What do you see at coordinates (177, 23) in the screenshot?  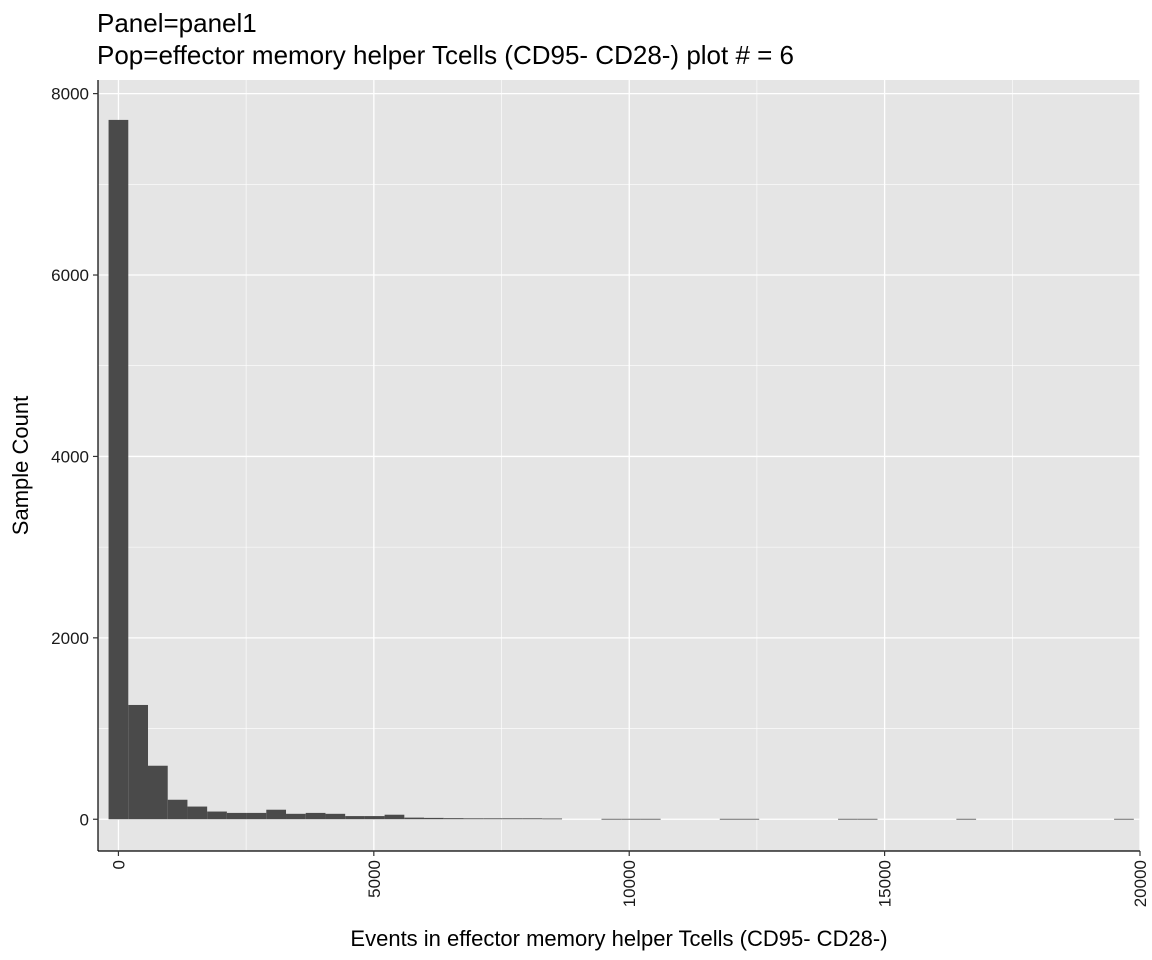 I see `chart-title: Panel=panel1` at bounding box center [177, 23].